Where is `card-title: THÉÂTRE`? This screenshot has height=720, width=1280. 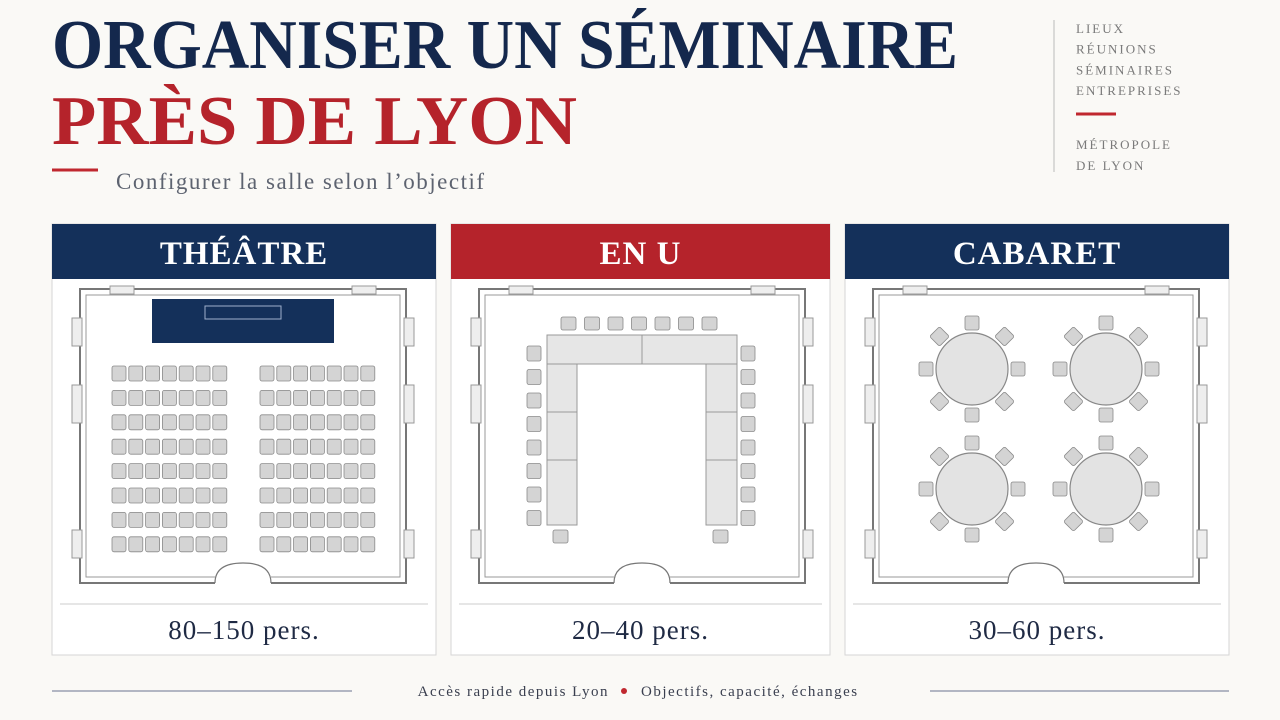
card-title: THÉÂTRE is located at coordinates (244, 253).